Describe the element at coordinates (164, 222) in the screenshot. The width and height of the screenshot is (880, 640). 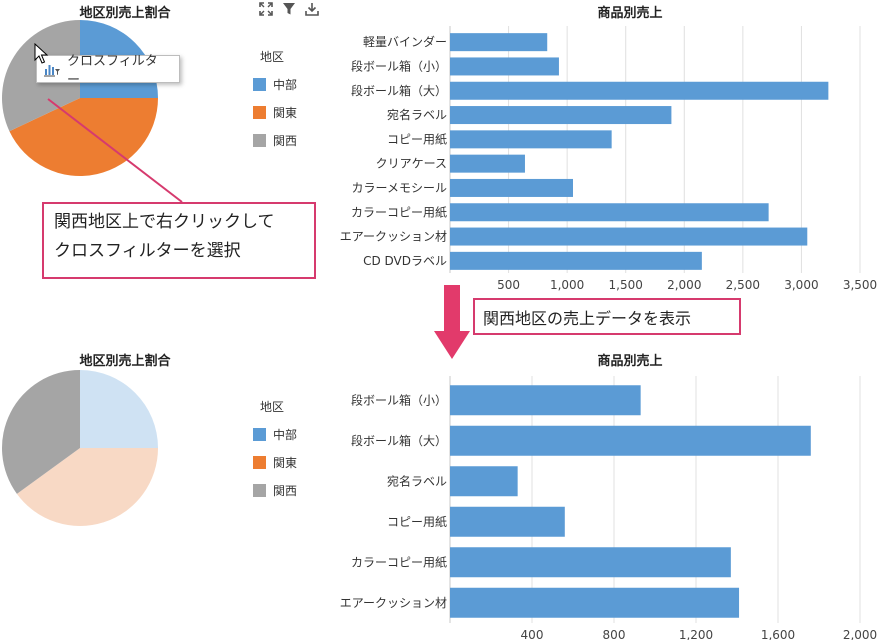
I see `callout-line: 関西地区上で右クリックして` at that location.